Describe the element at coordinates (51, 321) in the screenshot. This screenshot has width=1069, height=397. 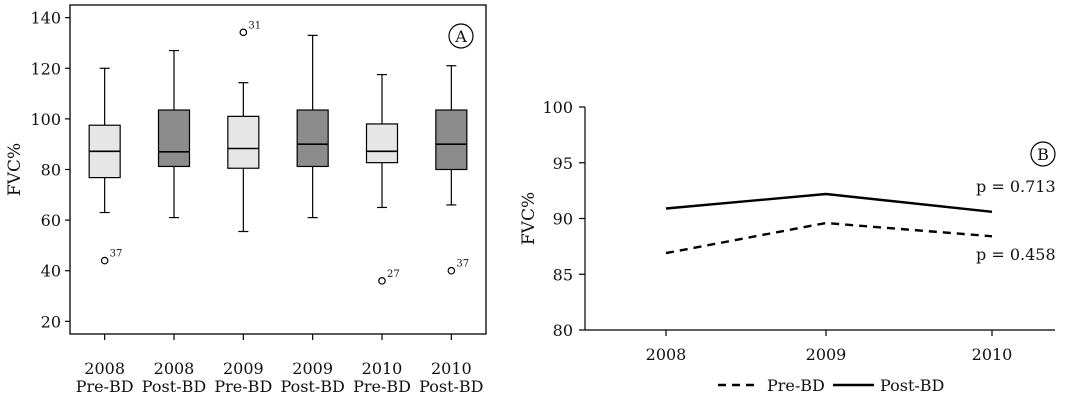
I see `y-tick-label-a: 20` at that location.